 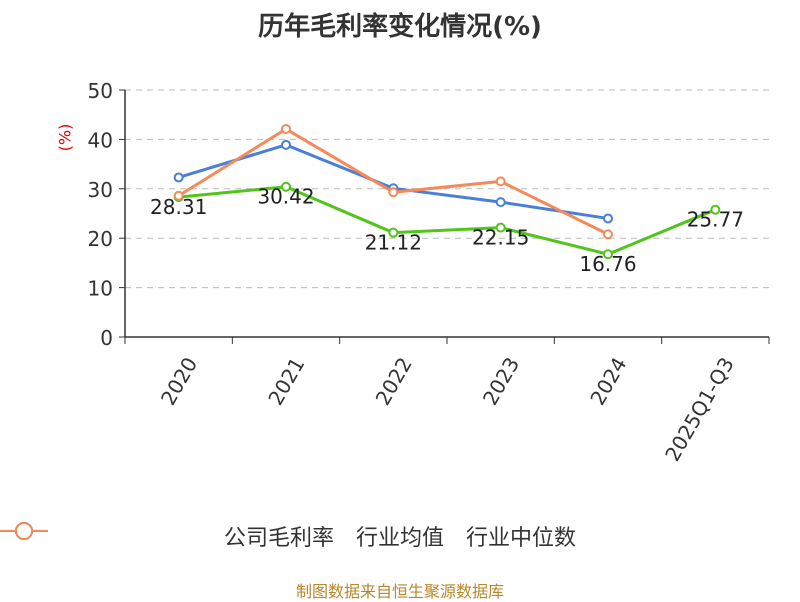 What do you see at coordinates (608, 381) in the screenshot?
I see `x-tick-label: 2024` at bounding box center [608, 381].